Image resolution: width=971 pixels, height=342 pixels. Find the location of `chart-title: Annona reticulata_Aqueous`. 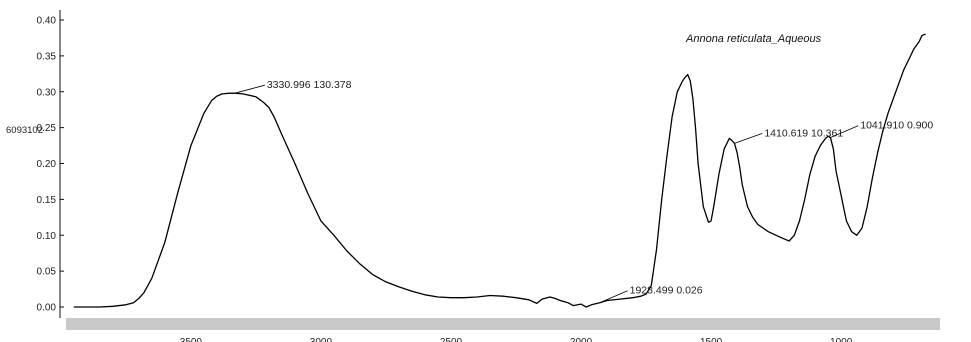

chart-title: Annona reticulata_Aqueous is located at coordinates (753, 39).